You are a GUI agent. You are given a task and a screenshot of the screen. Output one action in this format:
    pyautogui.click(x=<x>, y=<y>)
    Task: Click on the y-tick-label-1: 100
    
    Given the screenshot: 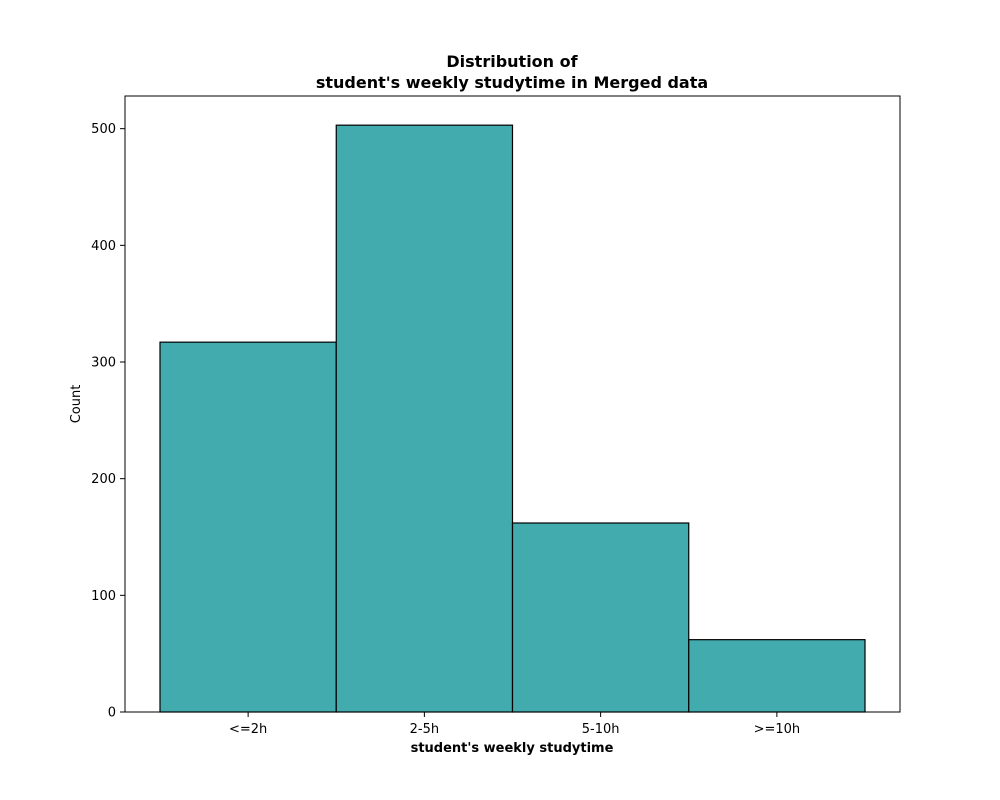 What is the action you would take?
    pyautogui.click(x=103, y=596)
    